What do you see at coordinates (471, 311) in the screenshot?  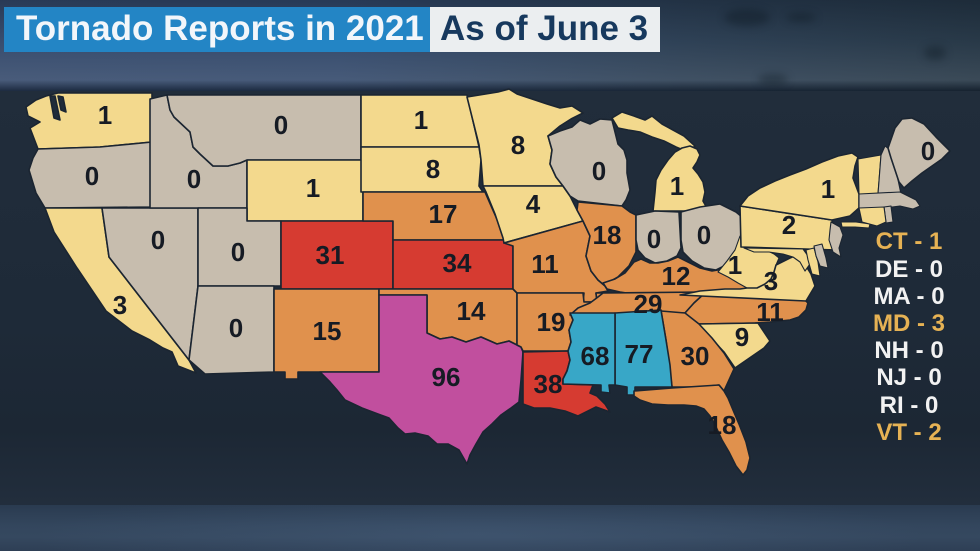 I see `svg-text: 14` at bounding box center [471, 311].